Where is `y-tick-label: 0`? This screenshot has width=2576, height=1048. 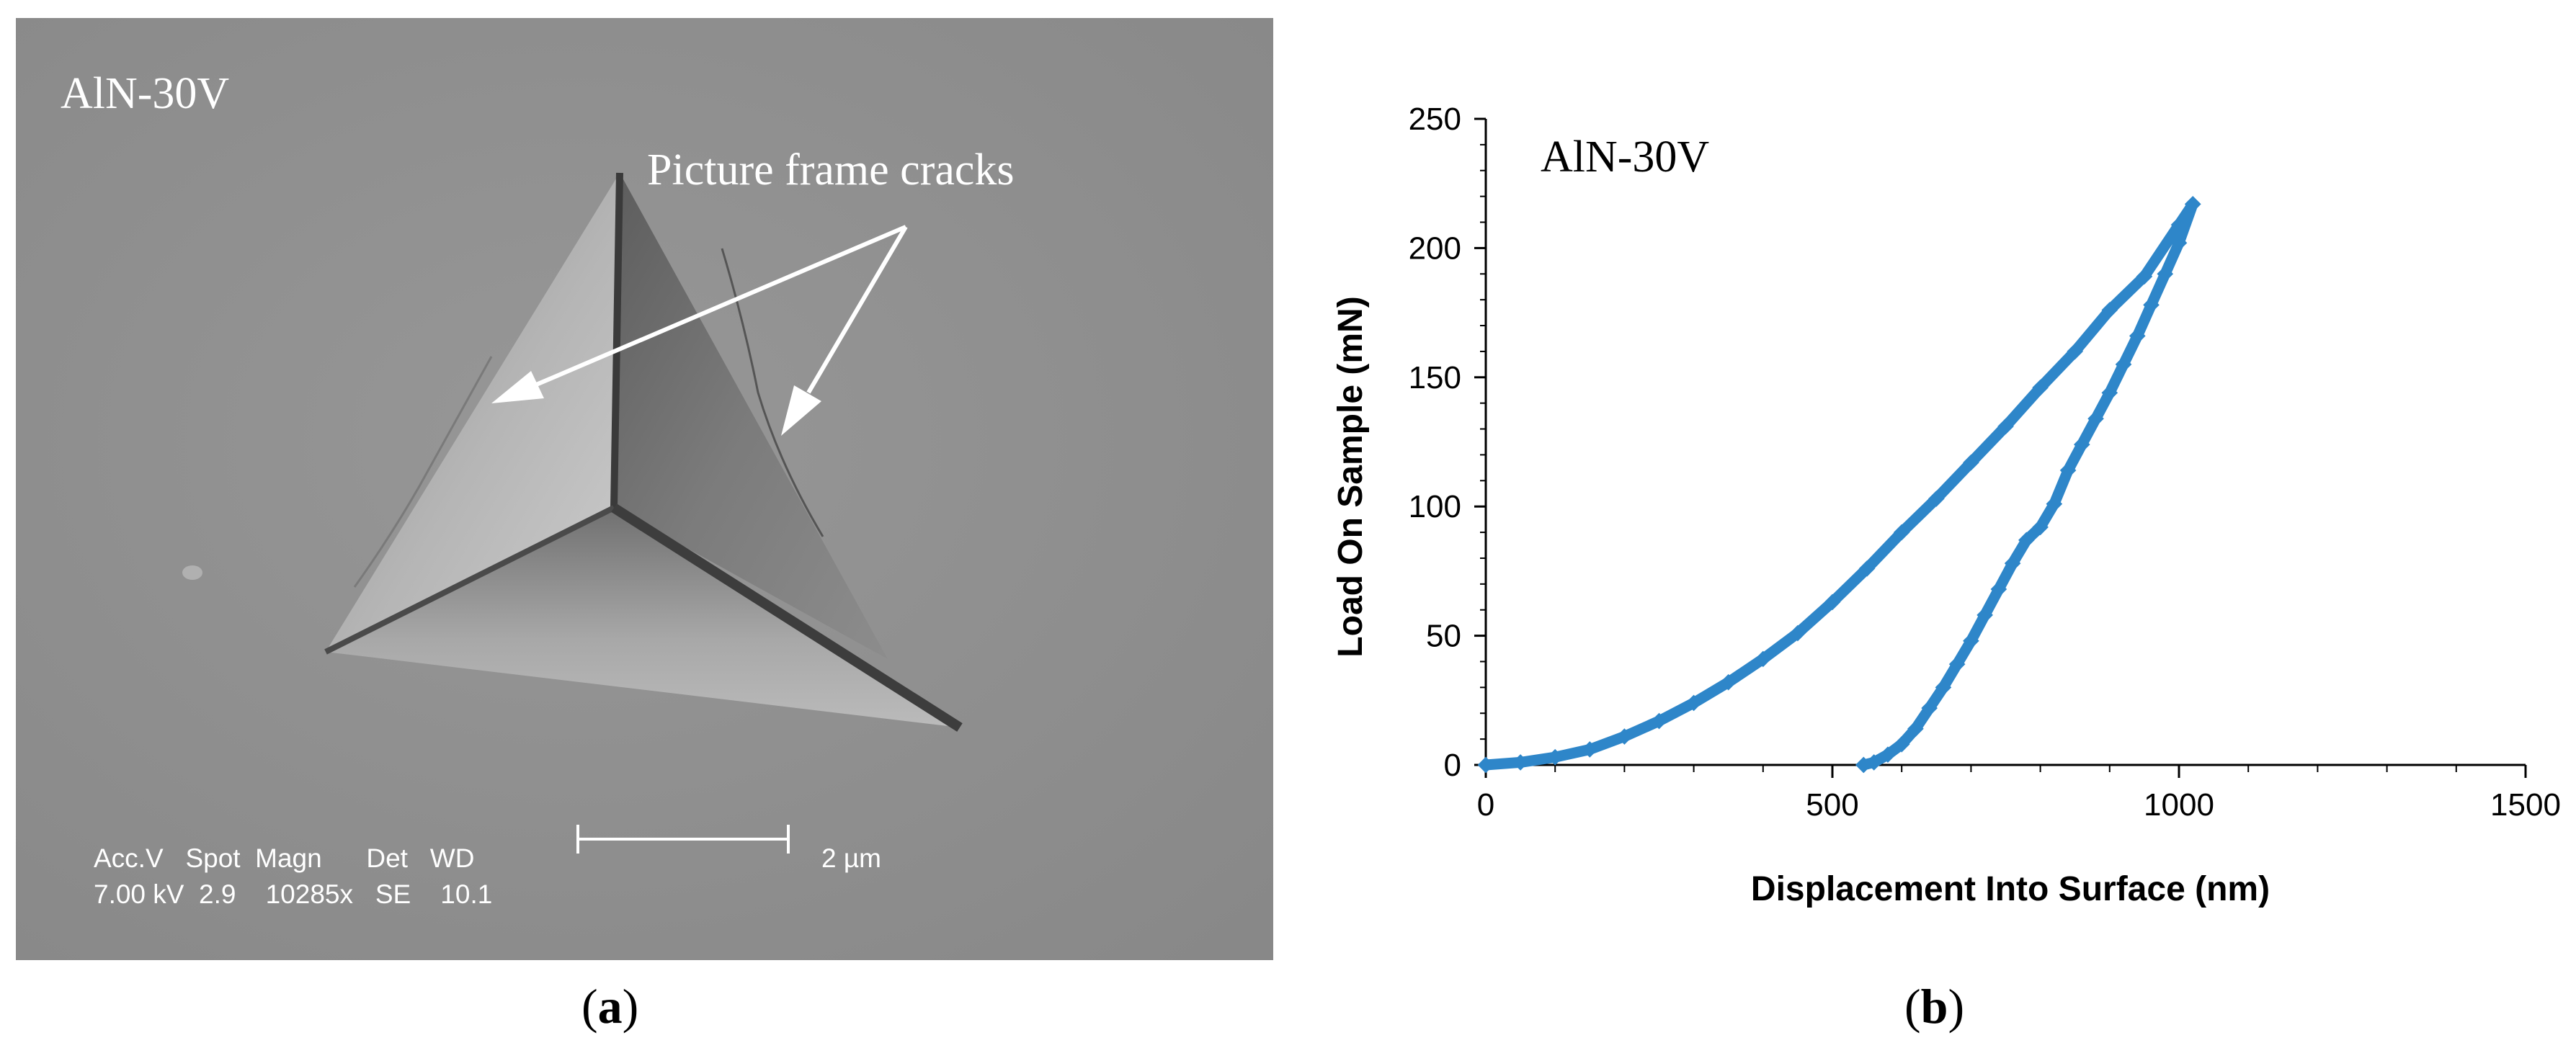
y-tick-label: 0 is located at coordinates (1452, 765).